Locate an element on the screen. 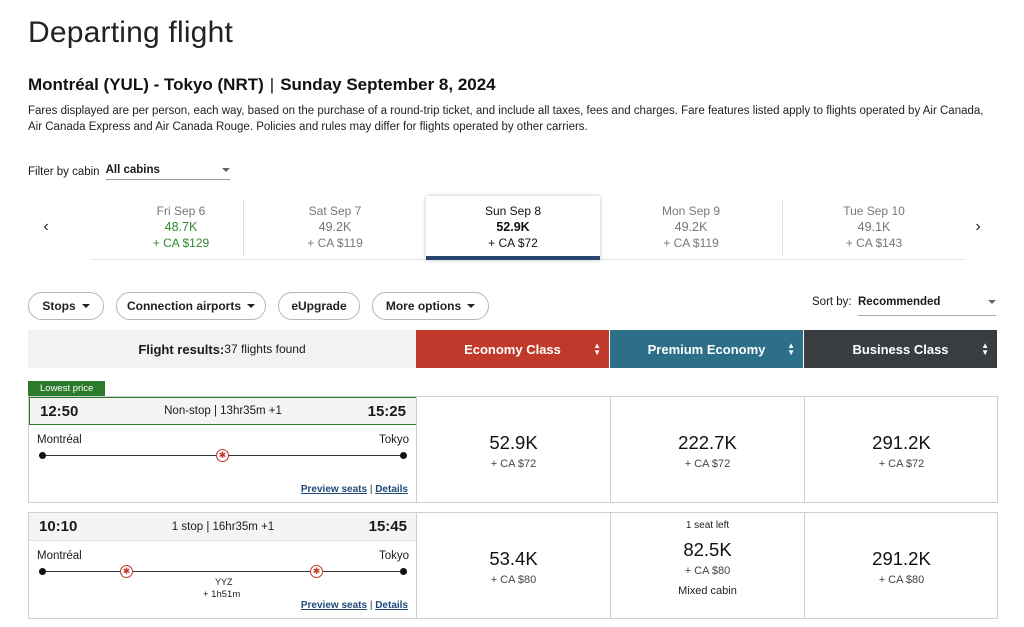 The height and width of the screenshot is (627, 1024). arrival-time: 15:45 is located at coordinates (387, 526).